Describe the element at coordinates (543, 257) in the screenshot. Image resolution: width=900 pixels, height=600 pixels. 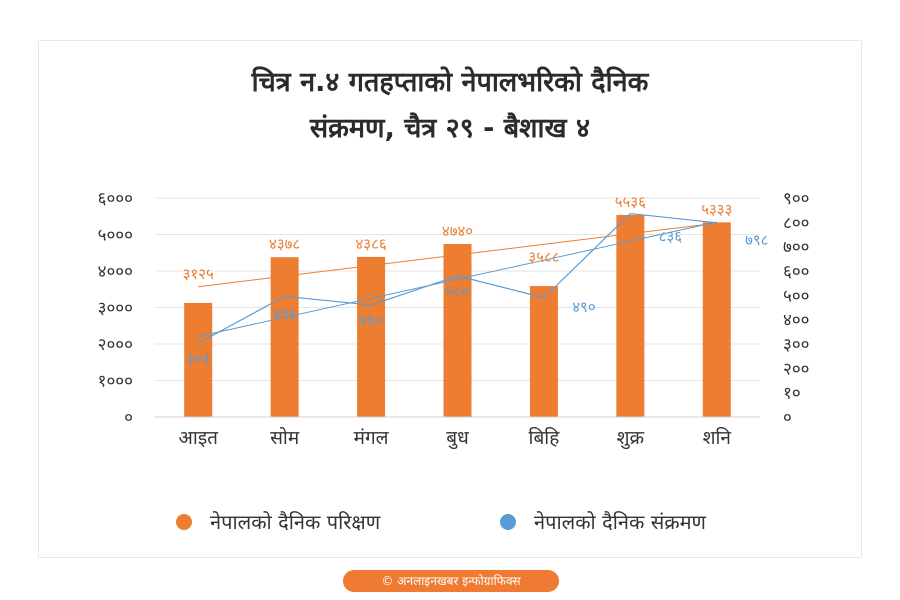
I see `bar-data-label: ३५८८` at that location.